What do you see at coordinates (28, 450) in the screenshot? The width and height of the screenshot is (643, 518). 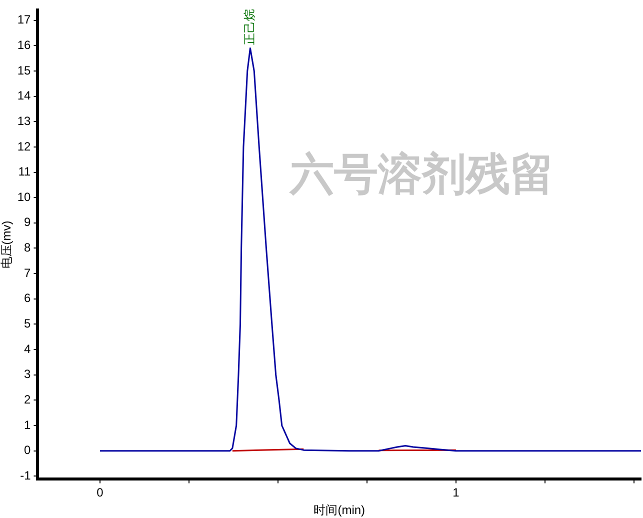 I see `y-tick-label: 0` at bounding box center [28, 450].